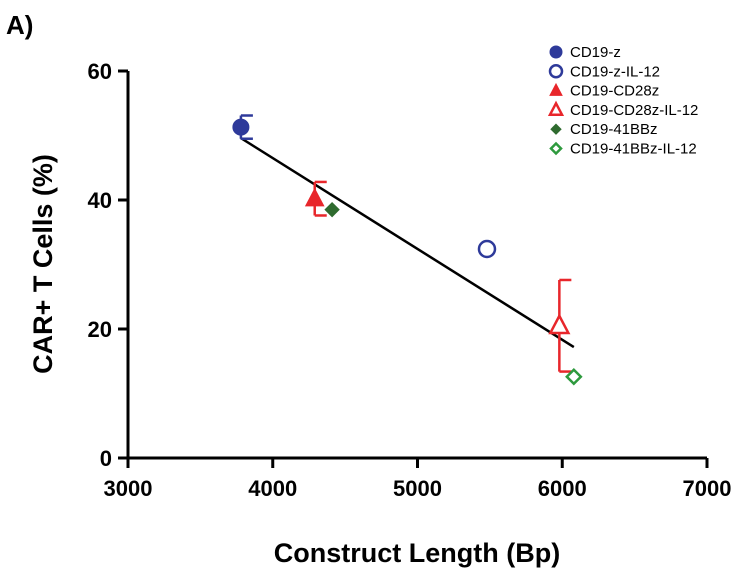  What do you see at coordinates (19, 25) in the screenshot?
I see `panel-label: A)` at bounding box center [19, 25].